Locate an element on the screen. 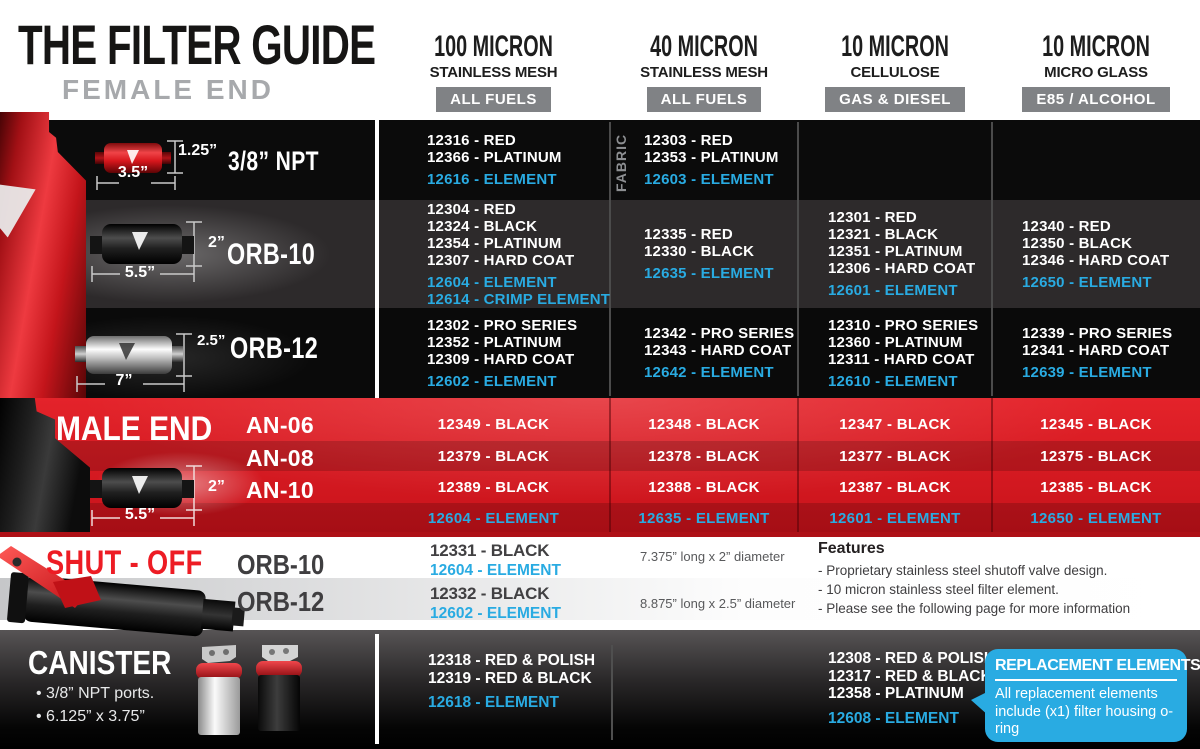  table-cell: 12335 - RED 12330 - BLACK 12635 - ELEMENT is located at coordinates (719, 254).